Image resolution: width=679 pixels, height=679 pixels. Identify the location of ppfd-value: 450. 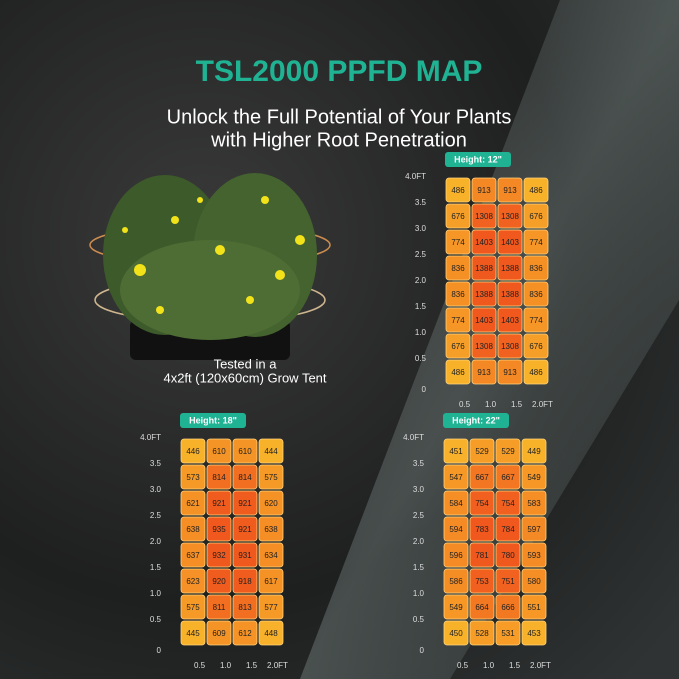
(456, 633).